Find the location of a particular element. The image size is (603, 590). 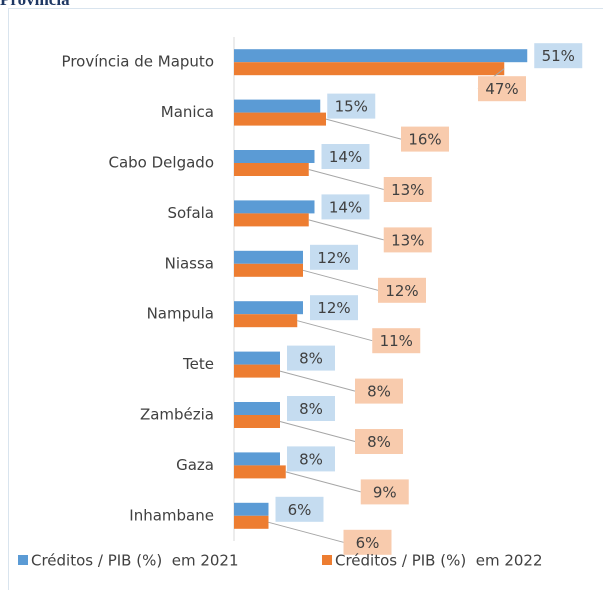

y-tick-label: Zambézia is located at coordinates (177, 415).